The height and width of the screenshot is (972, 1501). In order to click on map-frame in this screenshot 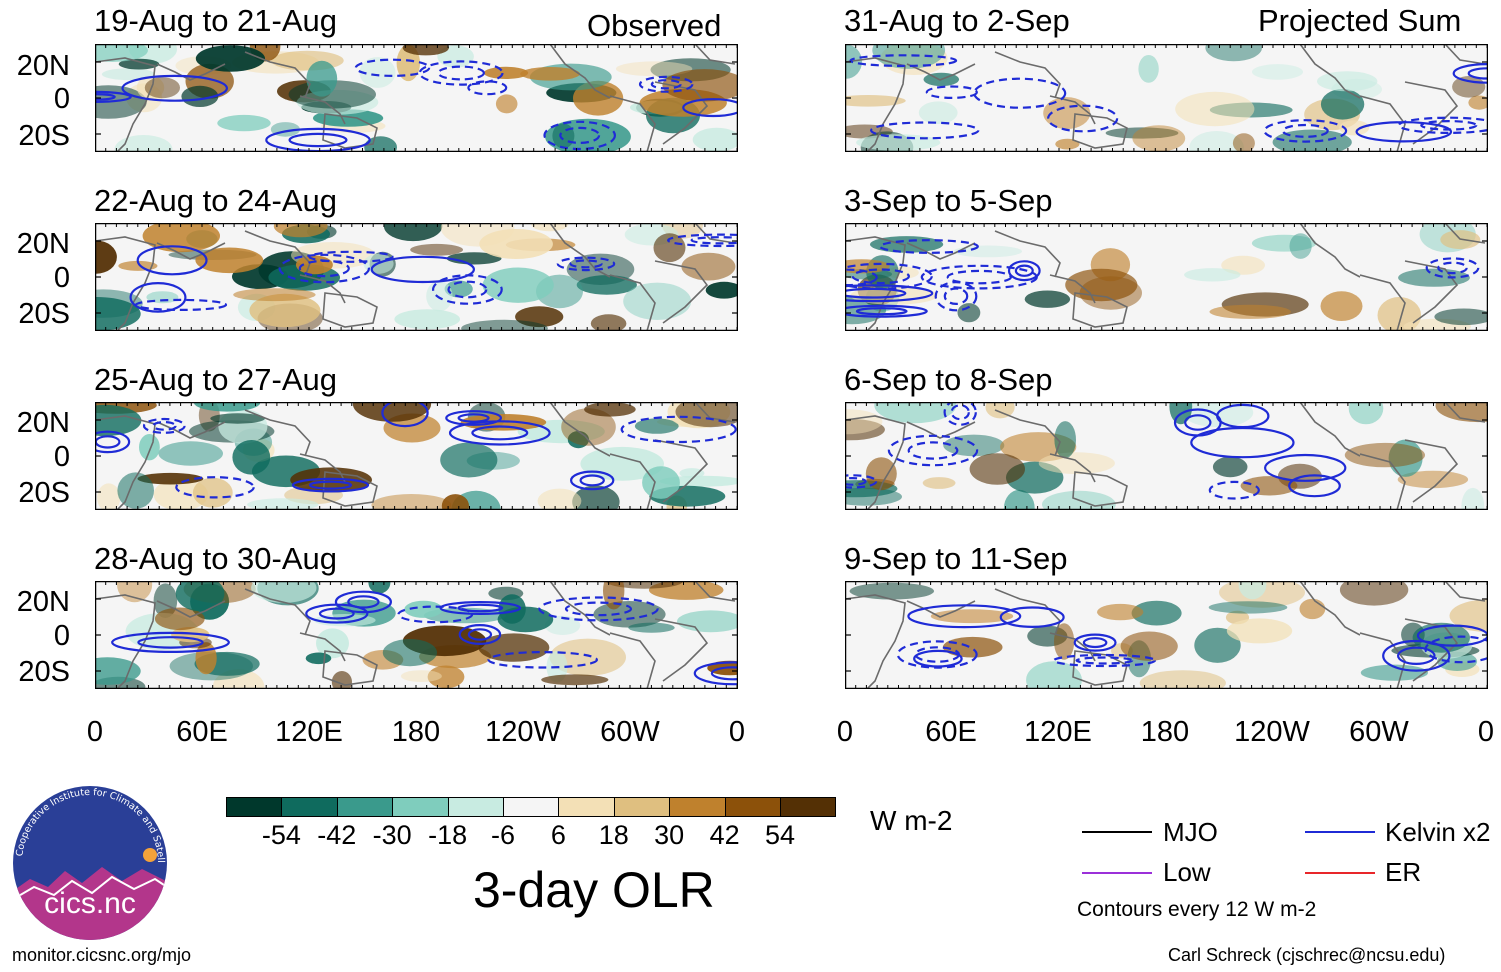, I will do `click(1166, 456)`.